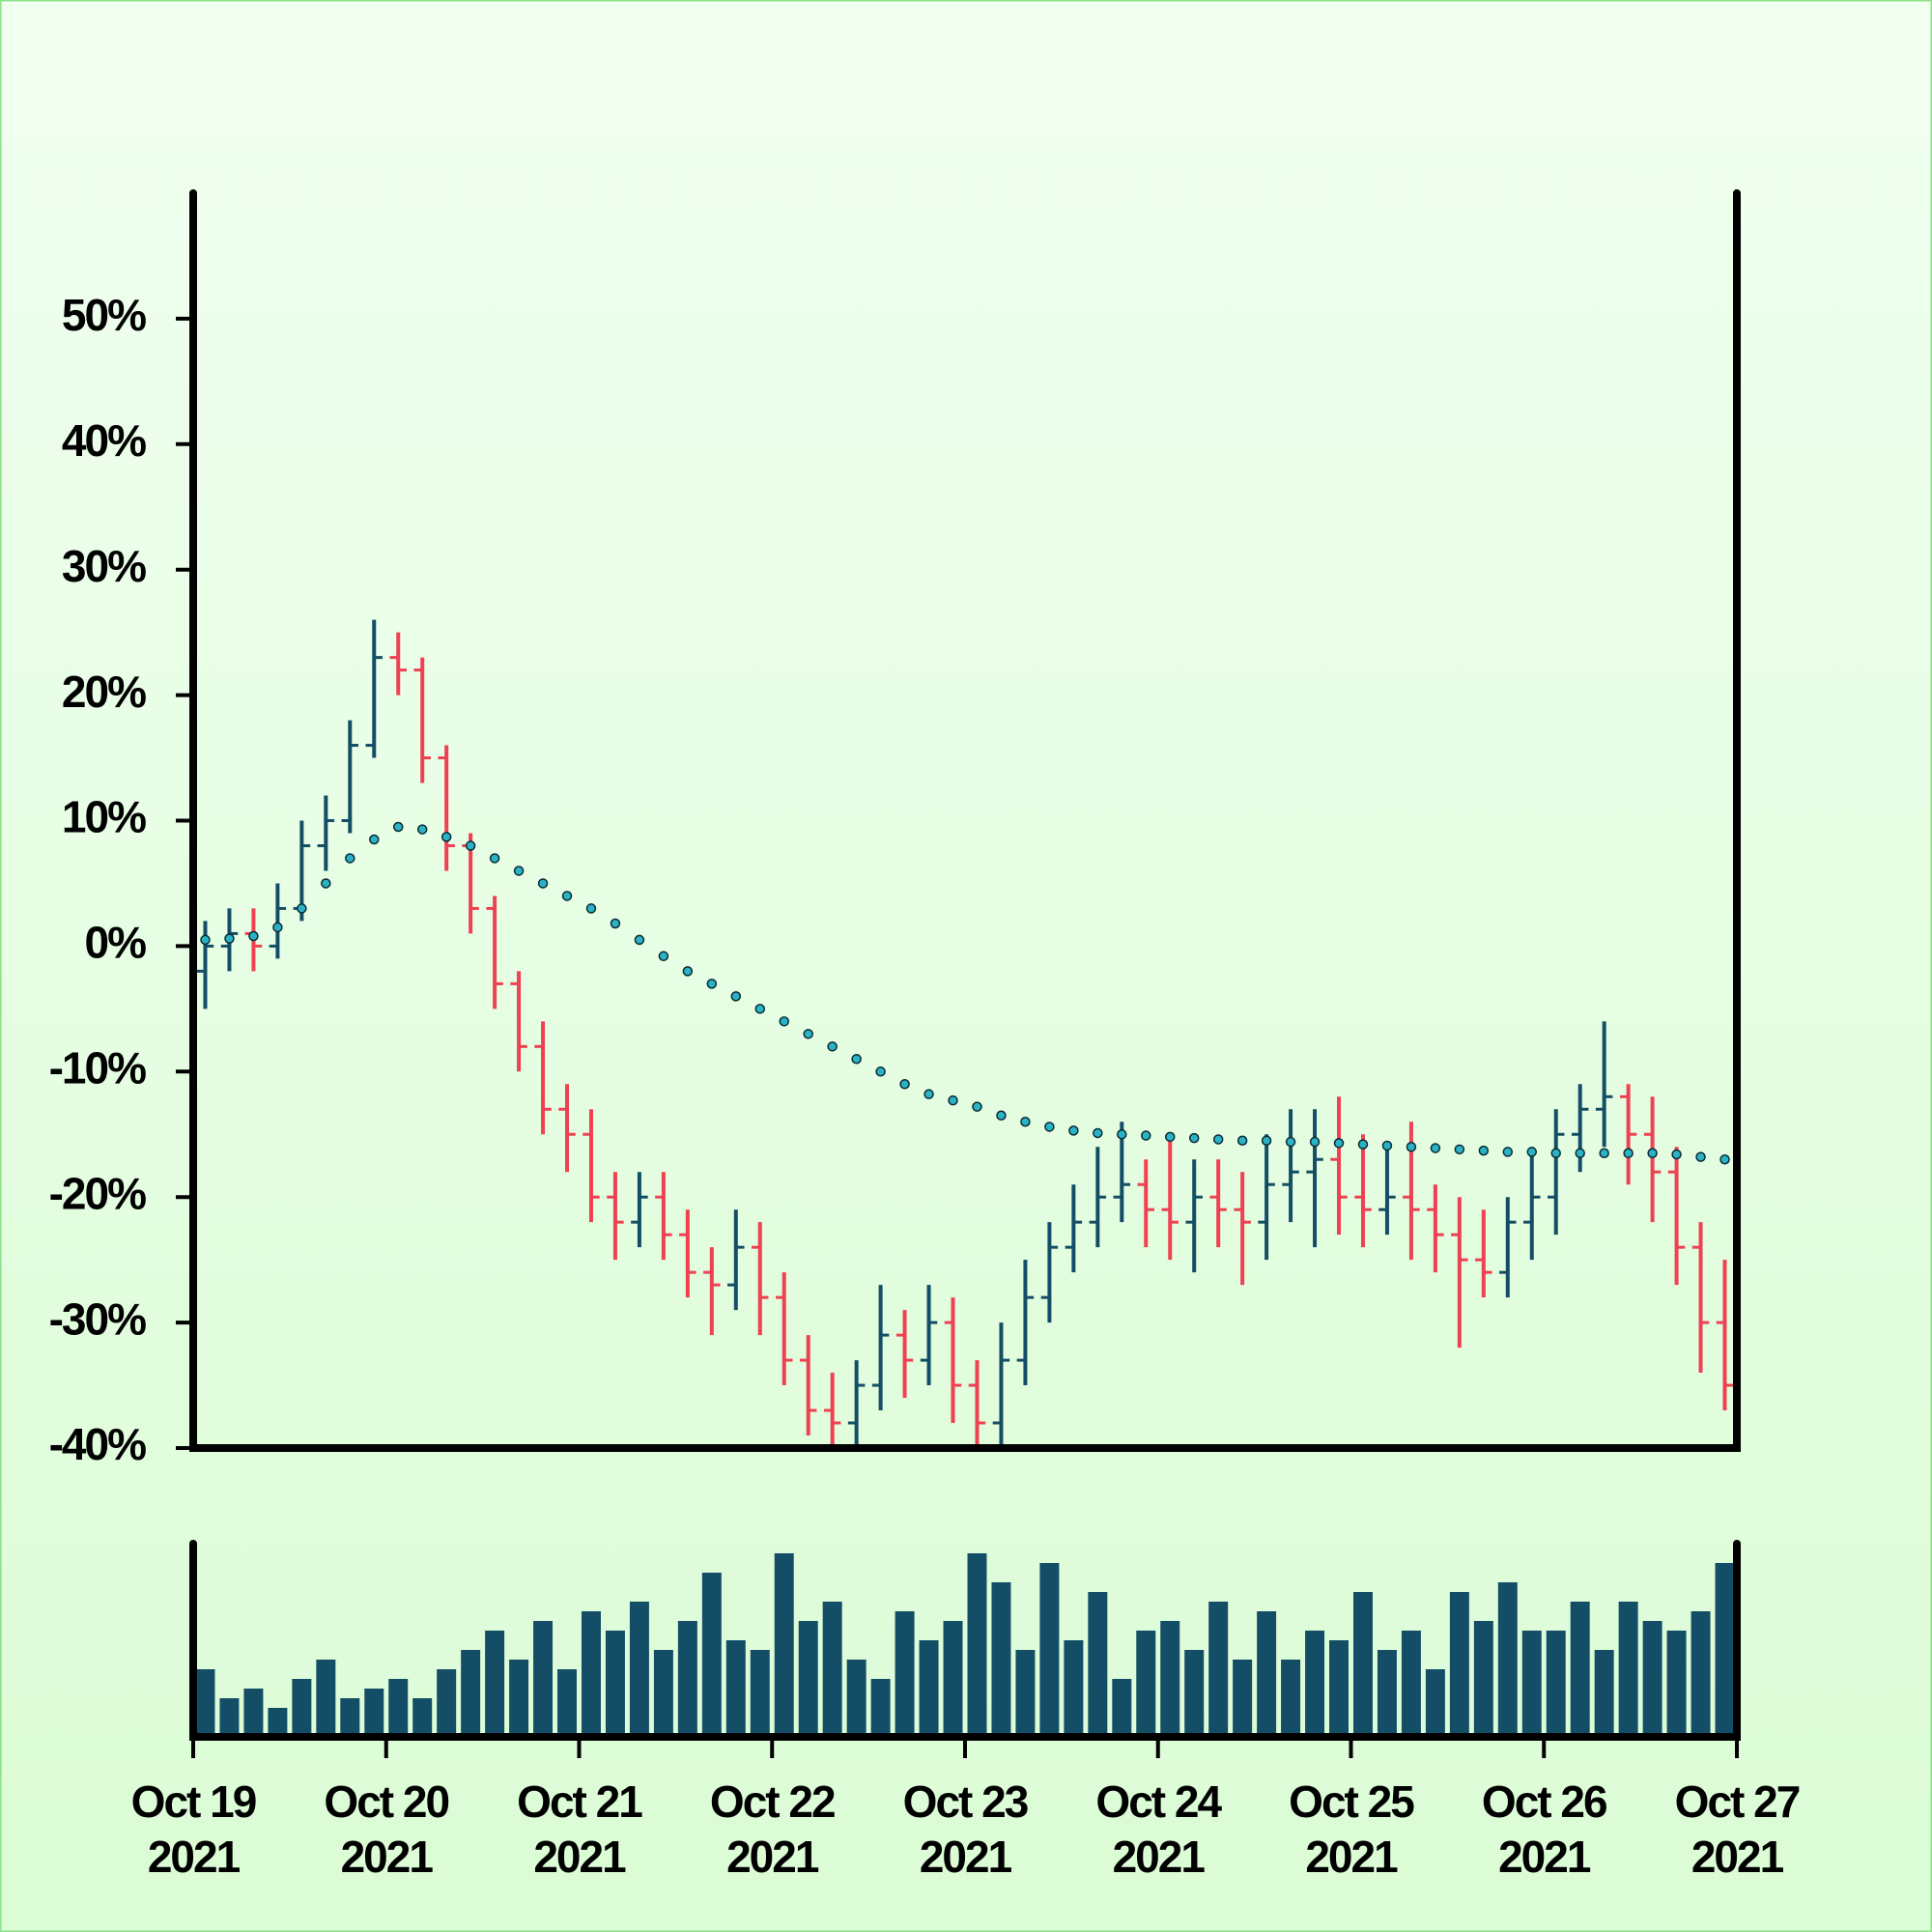 The width and height of the screenshot is (1932, 1932). What do you see at coordinates (579, 1801) in the screenshot?
I see `x-tick-label: Oct 21` at bounding box center [579, 1801].